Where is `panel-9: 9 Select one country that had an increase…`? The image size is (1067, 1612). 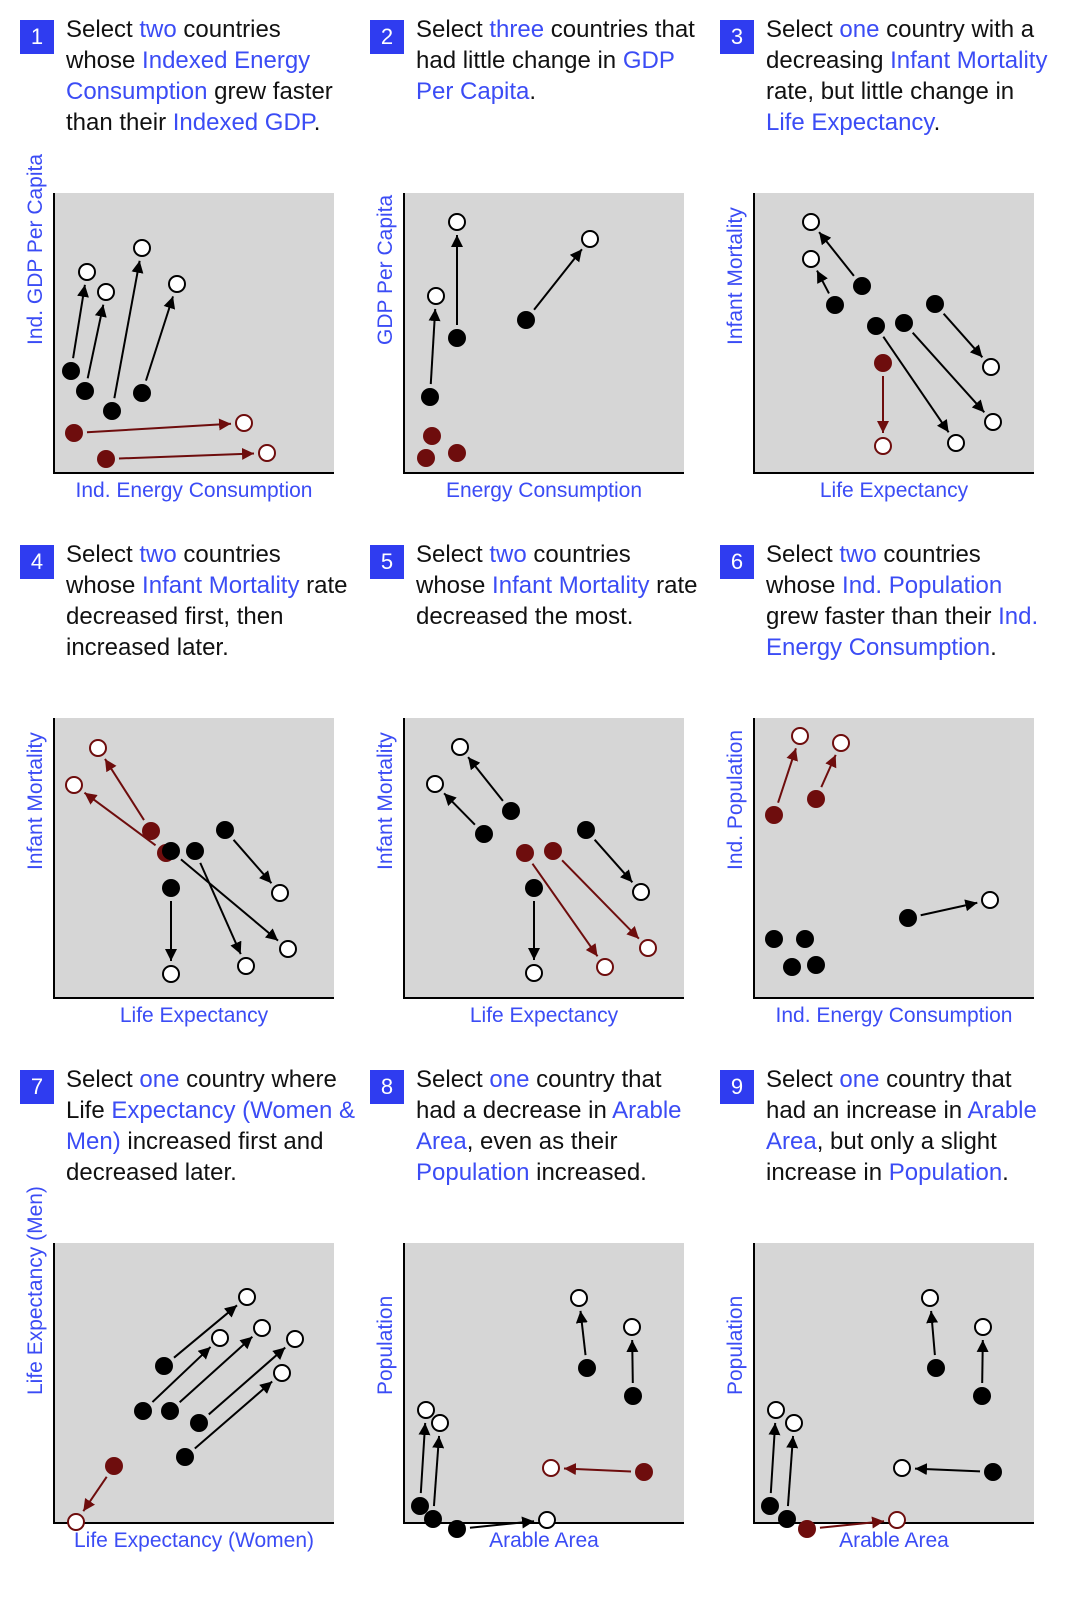
panel-9: 9 Select one country that had an increase… is located at coordinates (890, 1328).